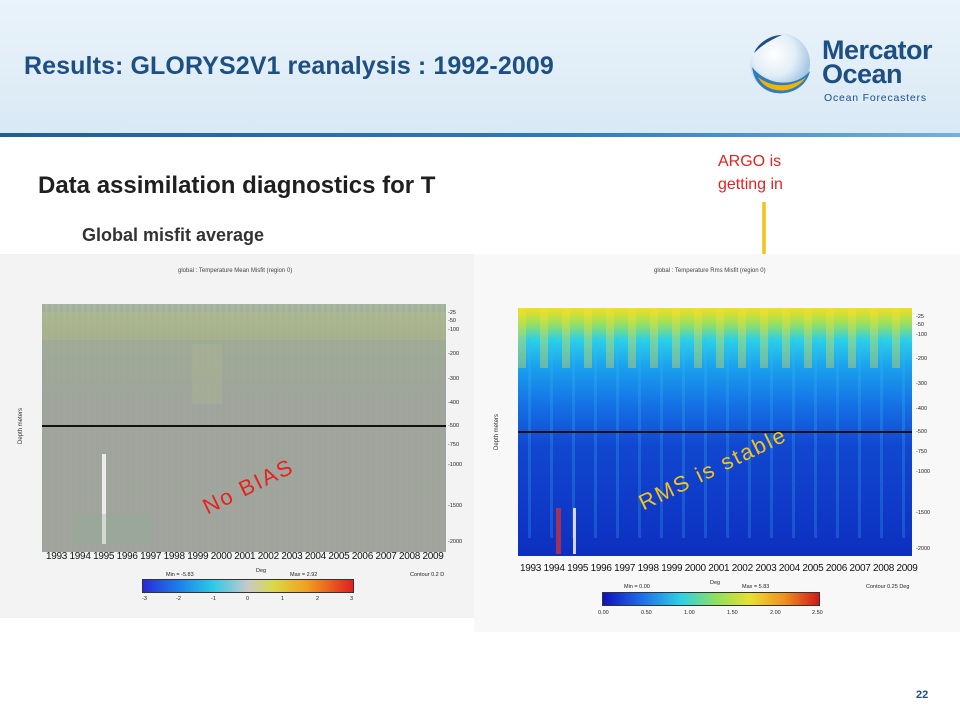  I want to click on argo-line-2: getting in, so click(750, 184).